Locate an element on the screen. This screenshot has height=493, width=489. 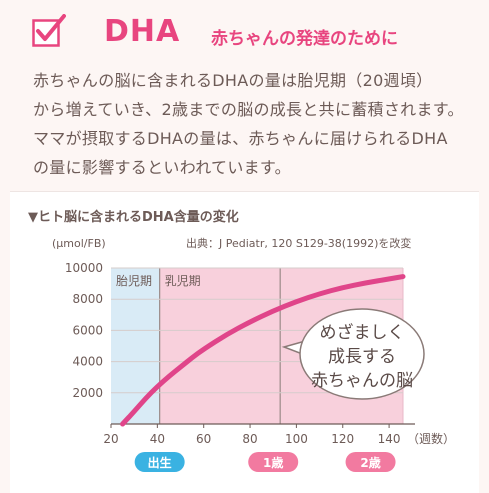
x-tick-label: 100 is located at coordinates (296, 439).